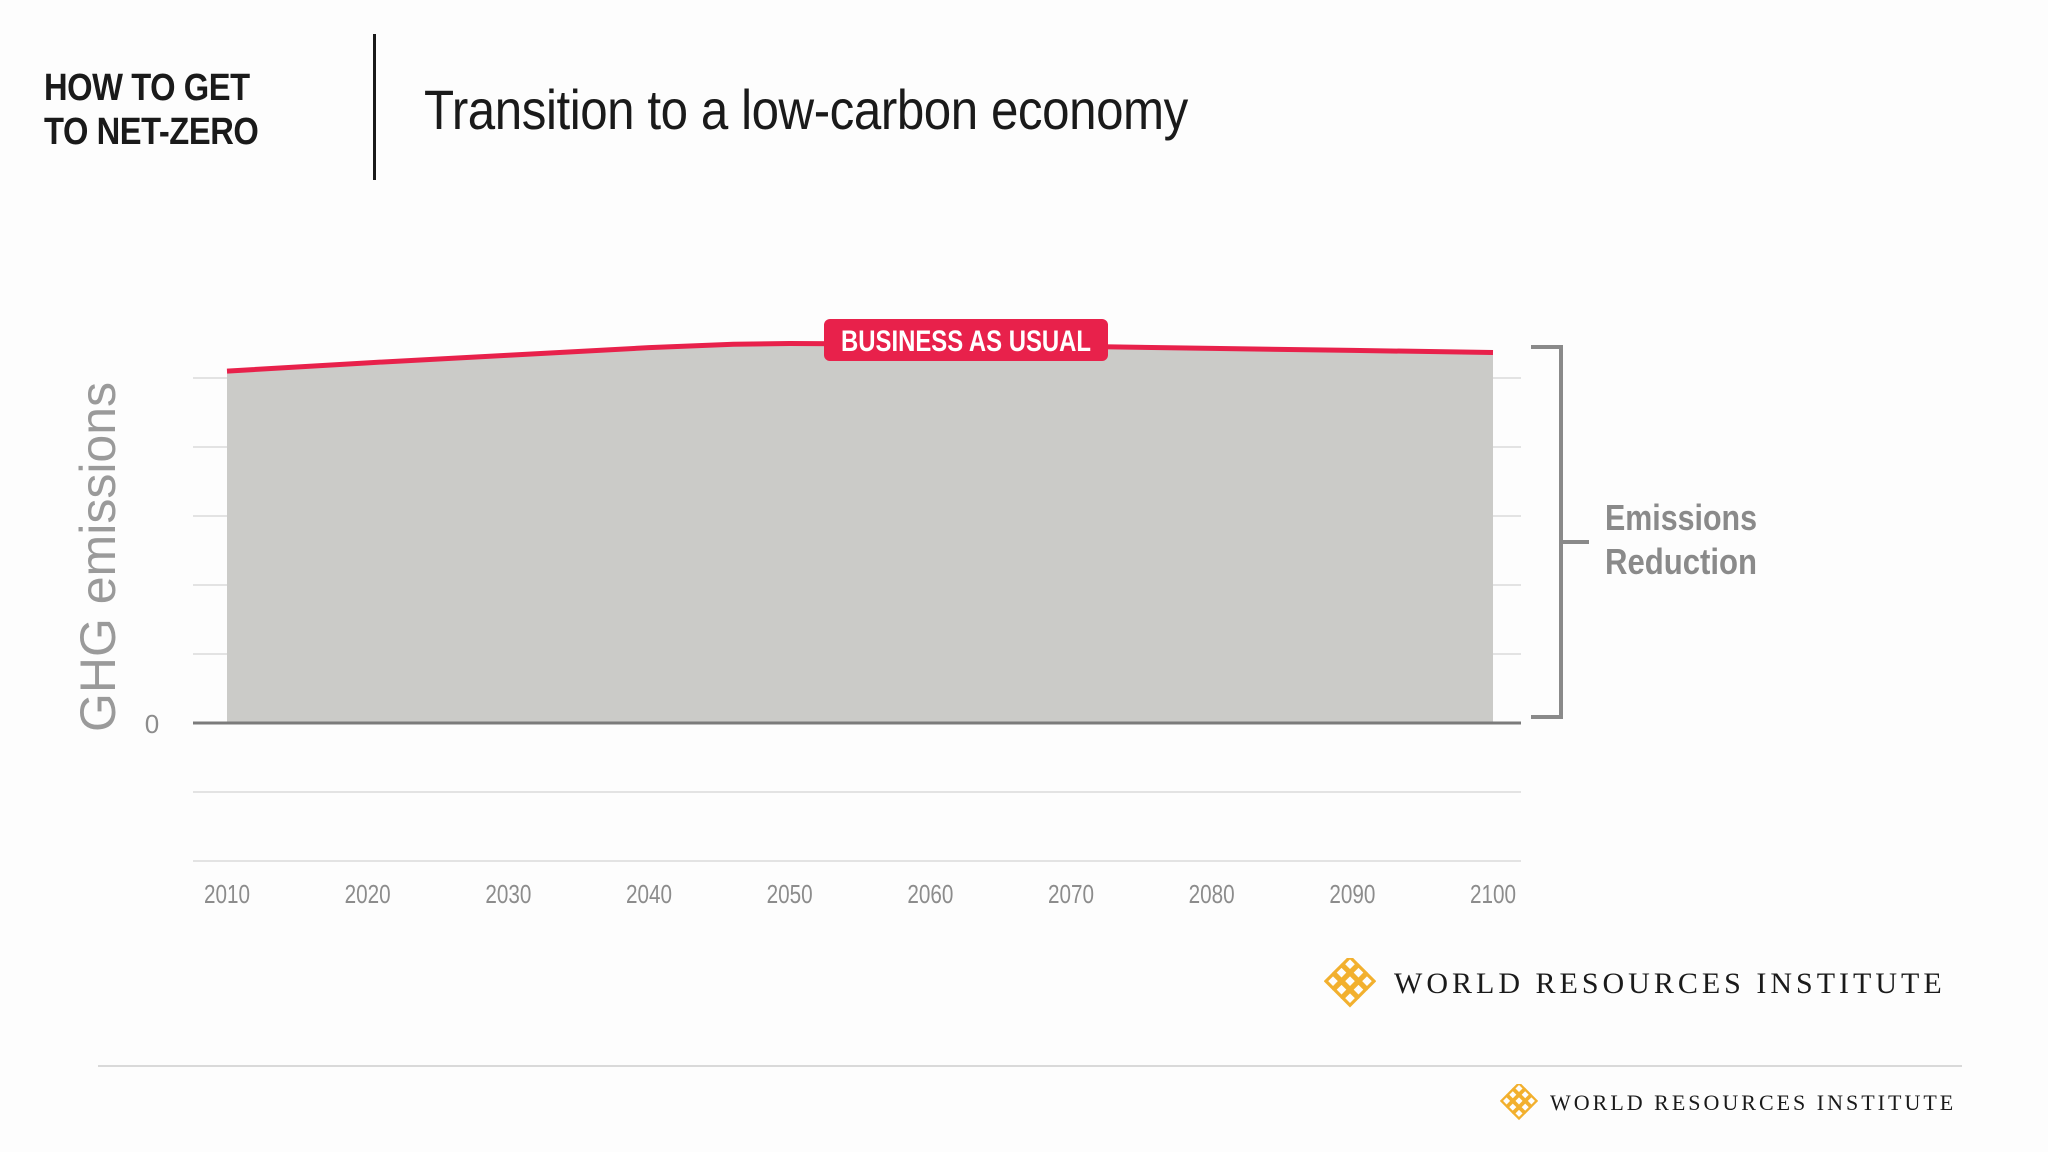 Image resolution: width=2048 pixels, height=1152 pixels. Describe the element at coordinates (1493, 894) in the screenshot. I see `x-tick-label: 2100` at that location.